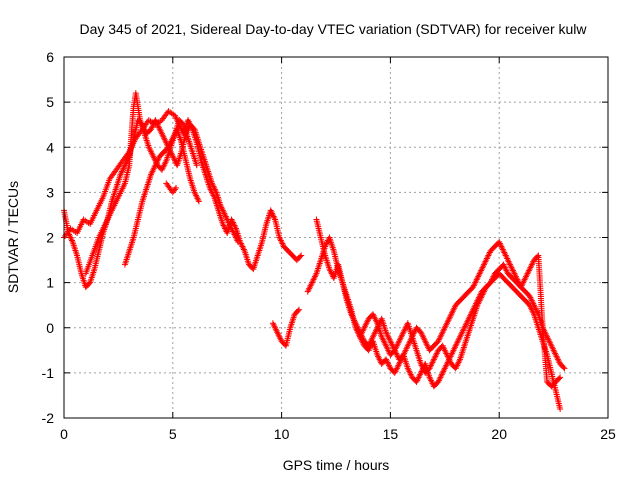 Image resolution: width=640 pixels, height=480 pixels. What do you see at coordinates (608, 434) in the screenshot?
I see `x-tick-label: 25` at bounding box center [608, 434].